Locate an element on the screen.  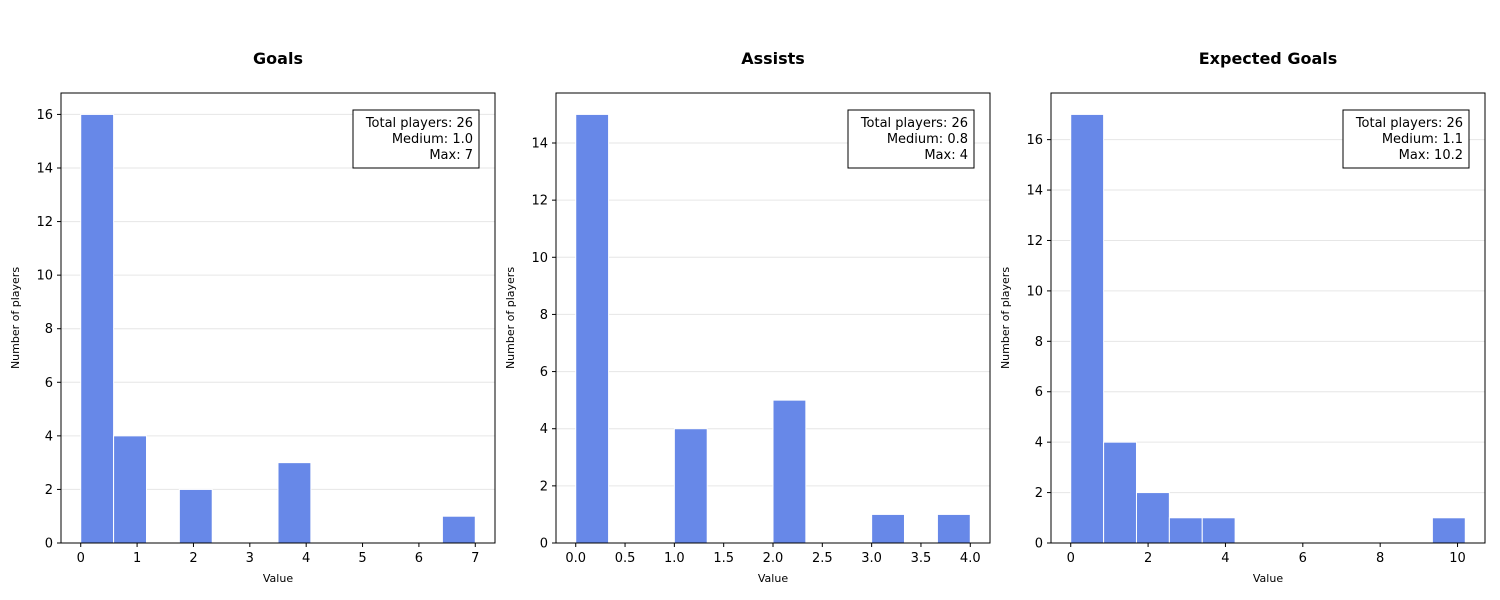
x-tick-label: 4.0 is located at coordinates (970, 558).